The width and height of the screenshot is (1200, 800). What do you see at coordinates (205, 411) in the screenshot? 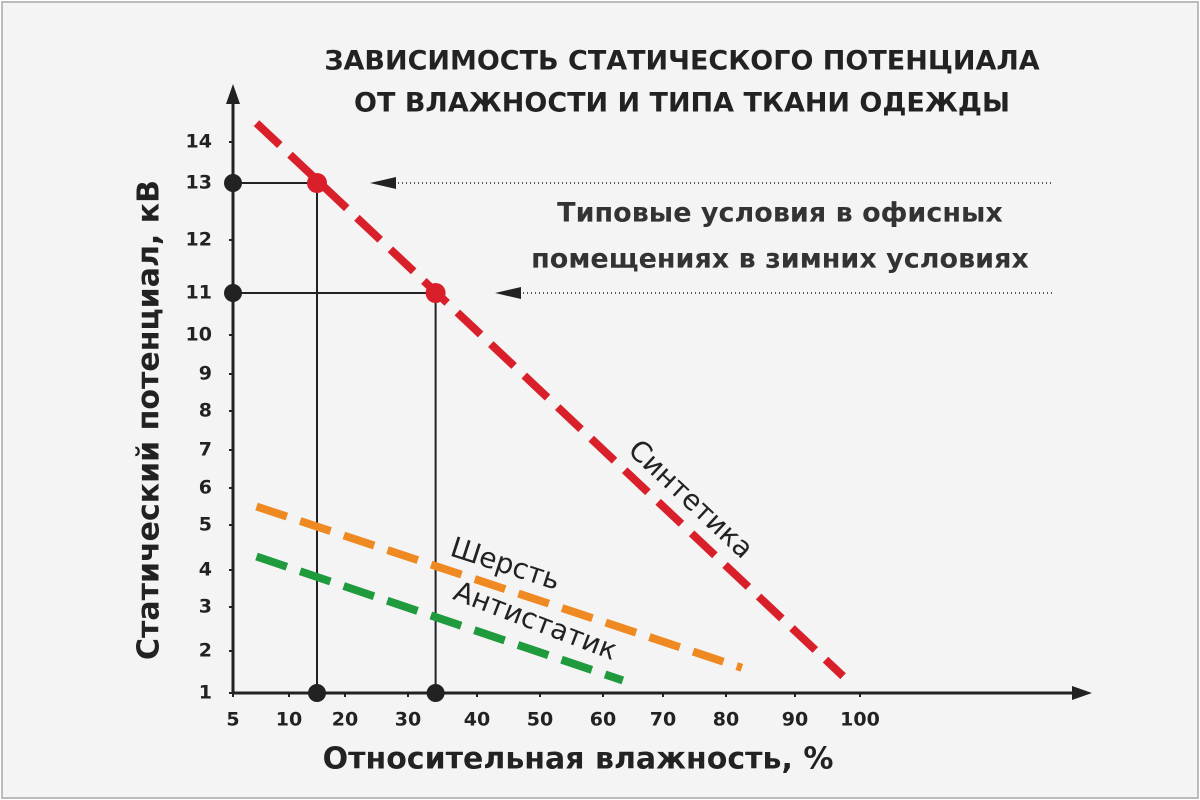
I see `y-tick-label: 8` at bounding box center [205, 411].